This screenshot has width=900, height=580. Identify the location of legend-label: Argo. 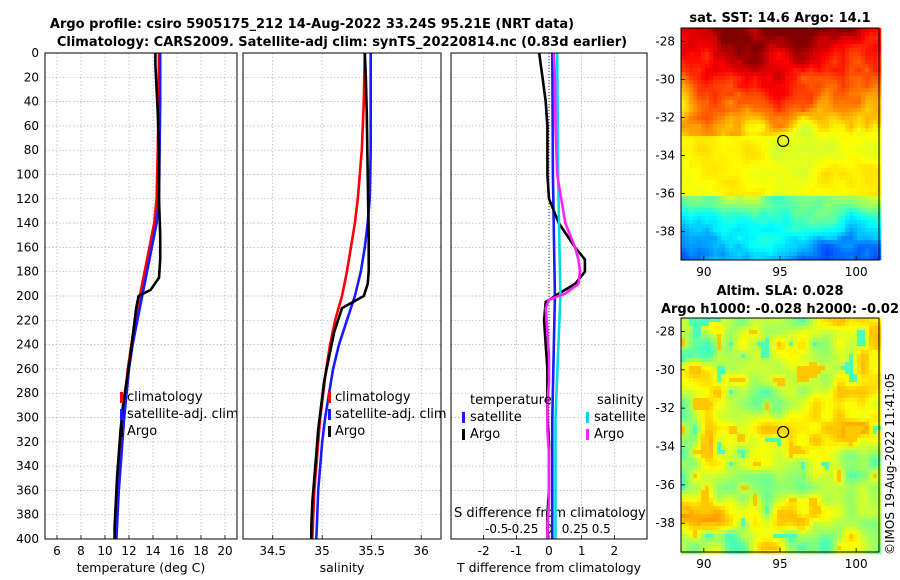
(485, 434).